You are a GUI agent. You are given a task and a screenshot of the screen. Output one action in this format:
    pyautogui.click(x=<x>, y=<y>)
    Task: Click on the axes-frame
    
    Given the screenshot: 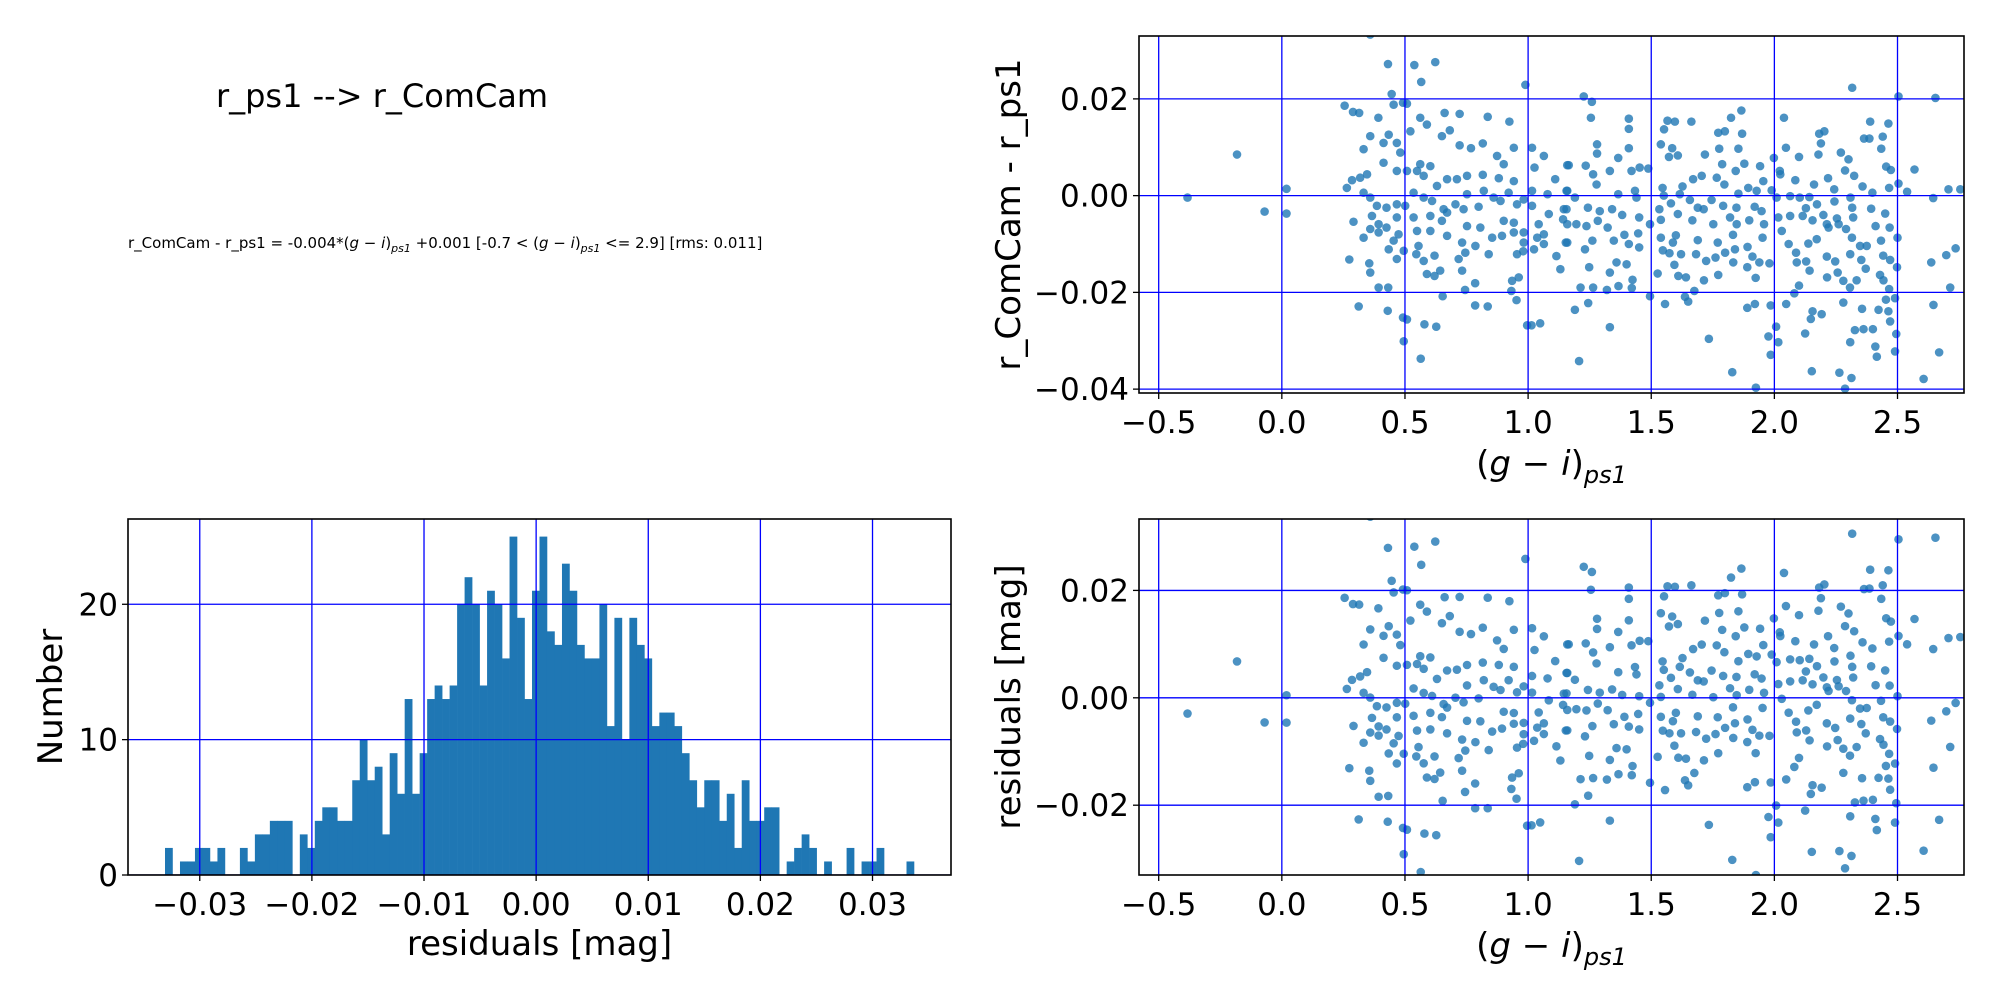 What is the action you would take?
    pyautogui.click(x=539, y=697)
    